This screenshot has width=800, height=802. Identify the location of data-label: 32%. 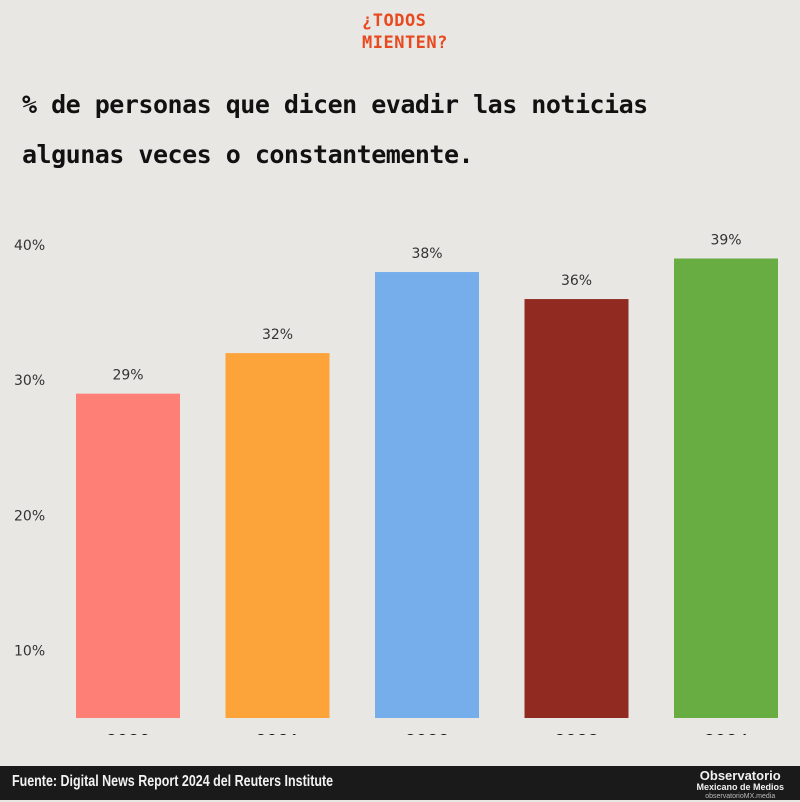
(277, 335).